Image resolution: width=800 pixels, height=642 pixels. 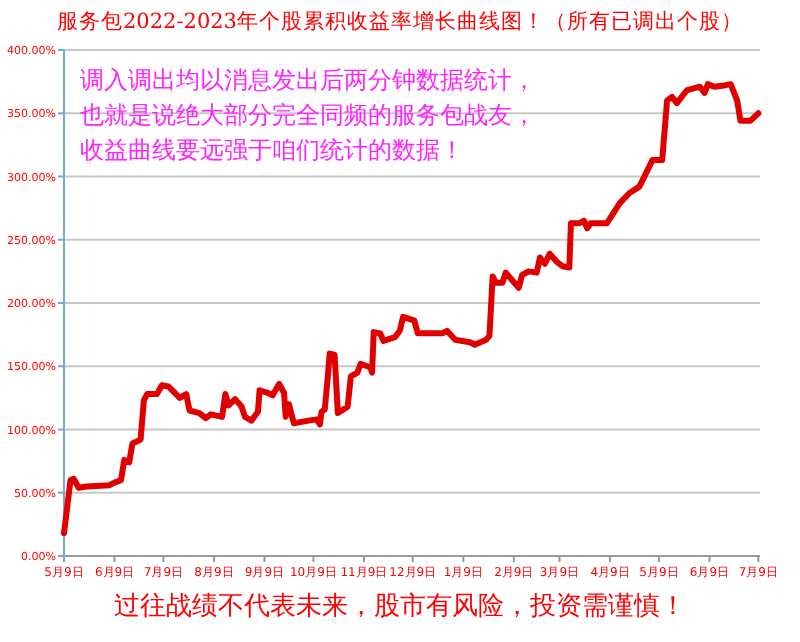 What do you see at coordinates (400, 21) in the screenshot?
I see `chart-title: 服务包2022-2023年个股累积收益率增长曲线图！（所有已调出个股）` at bounding box center [400, 21].